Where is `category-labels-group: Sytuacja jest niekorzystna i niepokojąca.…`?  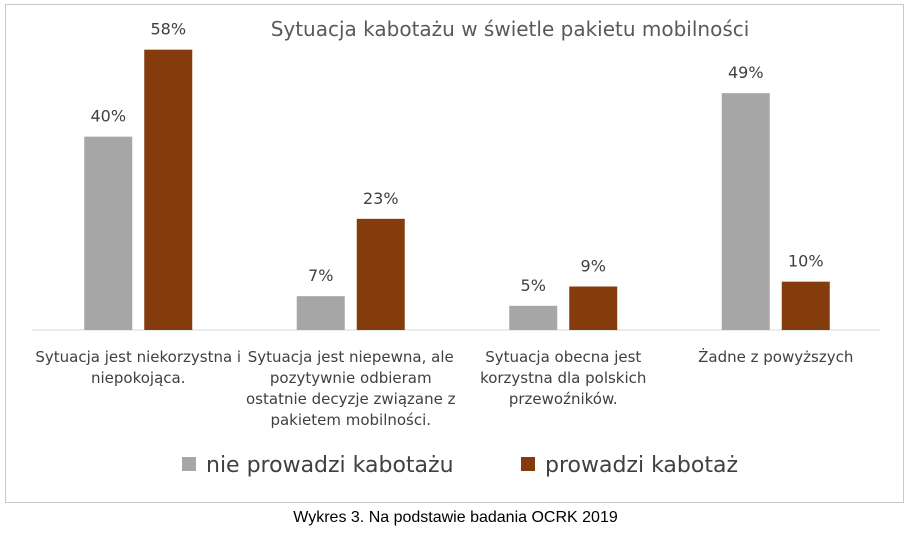
category-labels-group: Sytuacja jest niekorzystna i niepokojąca.… is located at coordinates (444, 388).